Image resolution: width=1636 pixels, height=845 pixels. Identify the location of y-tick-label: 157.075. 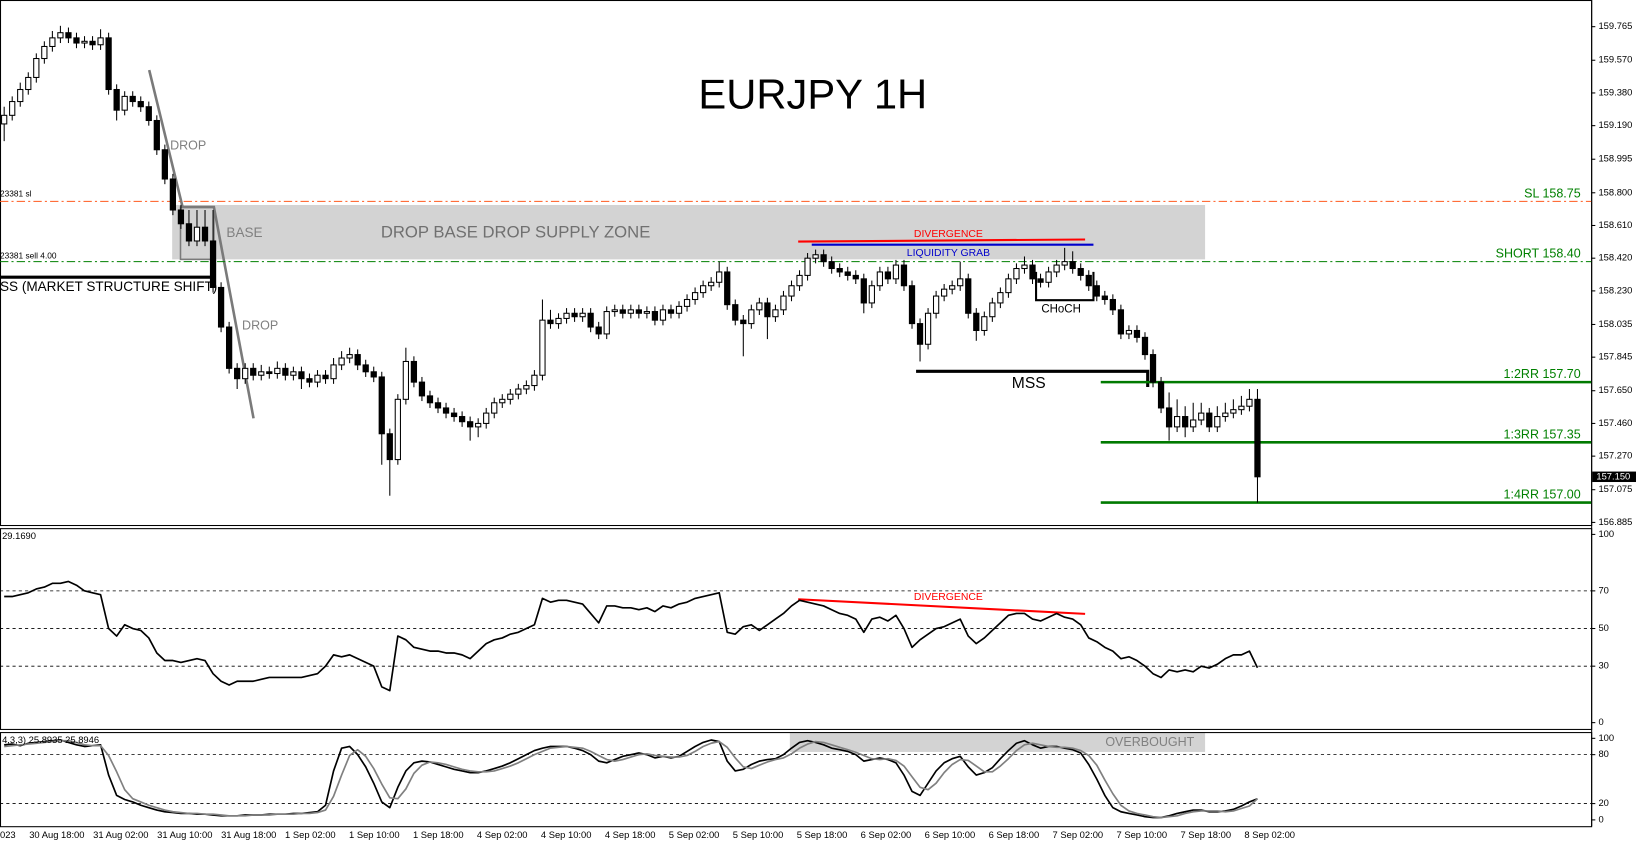
(1615, 488).